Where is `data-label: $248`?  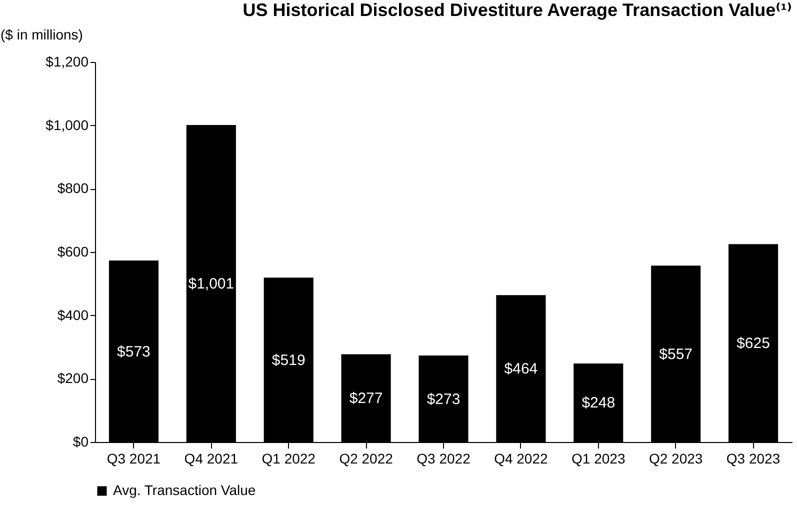 data-label: $248 is located at coordinates (599, 403).